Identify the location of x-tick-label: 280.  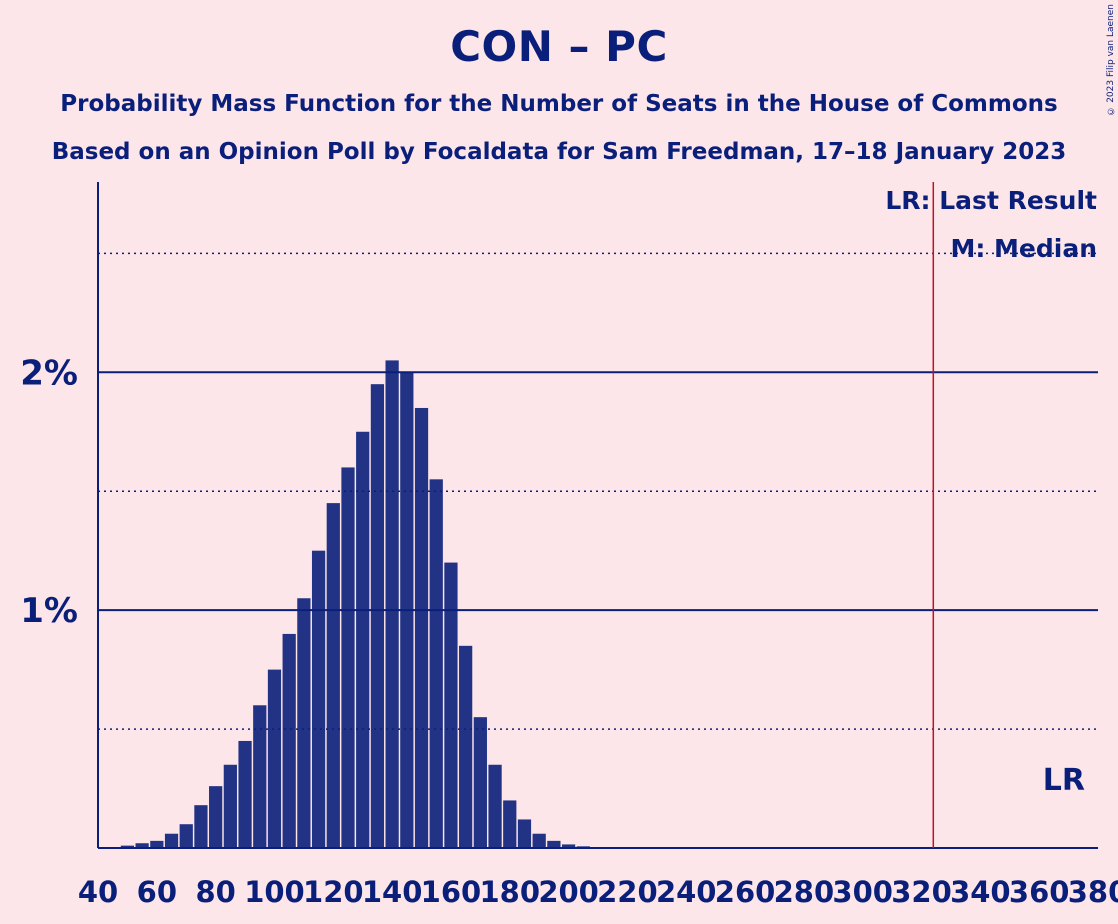
(804, 892).